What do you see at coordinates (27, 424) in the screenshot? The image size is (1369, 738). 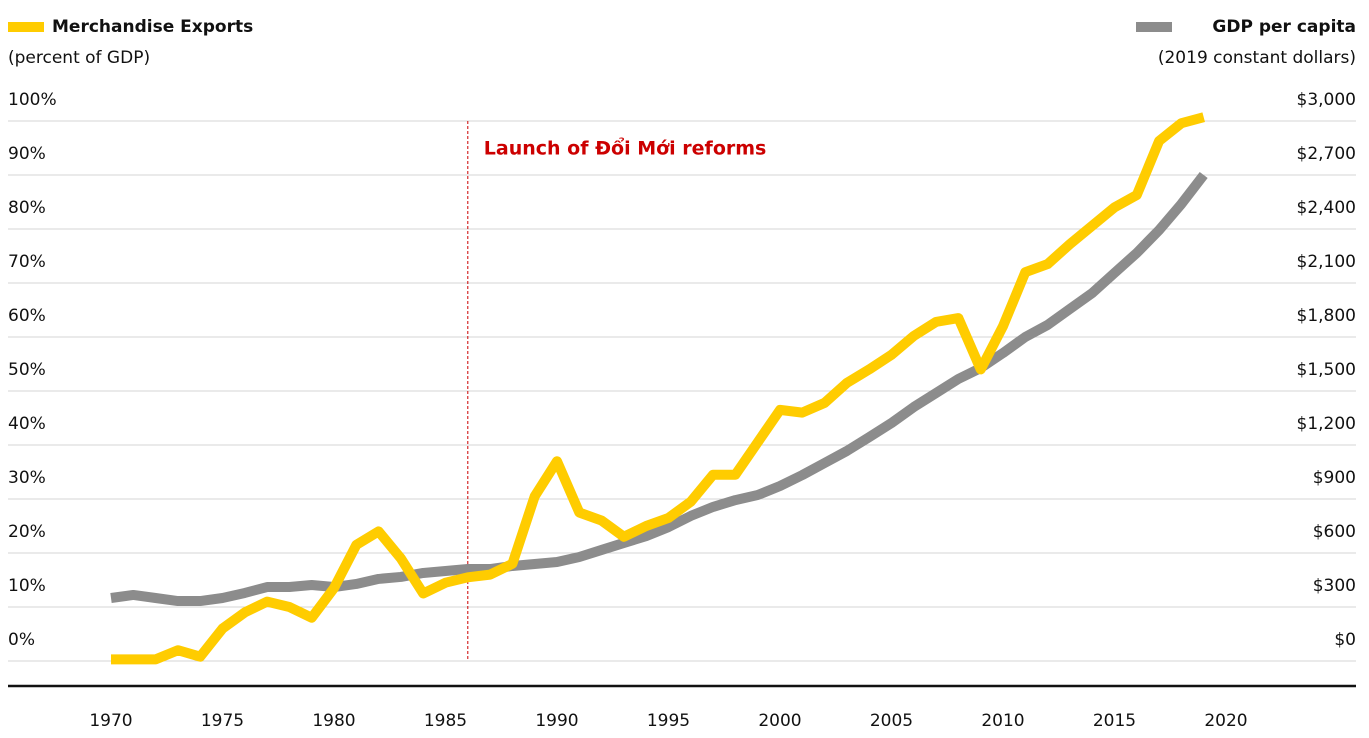 I see `y-tick-label: 40%` at bounding box center [27, 424].